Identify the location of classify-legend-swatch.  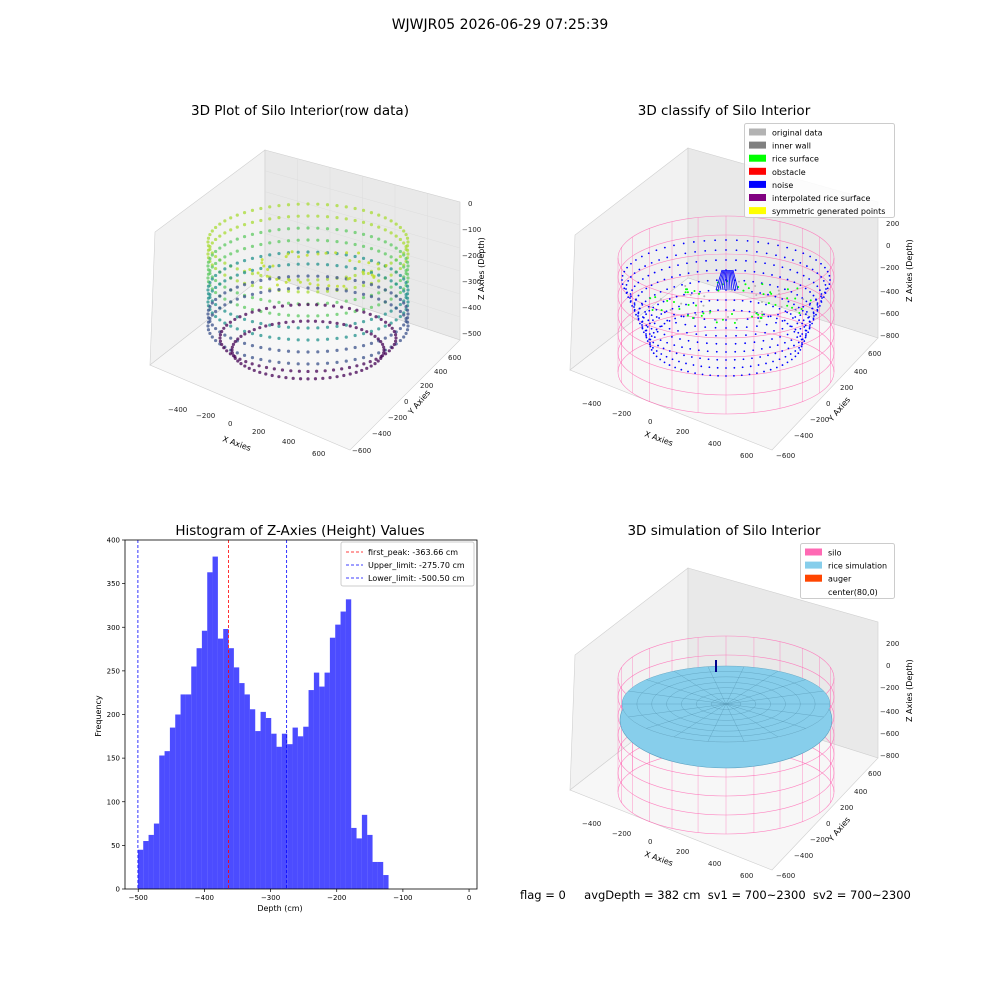
(757, 211).